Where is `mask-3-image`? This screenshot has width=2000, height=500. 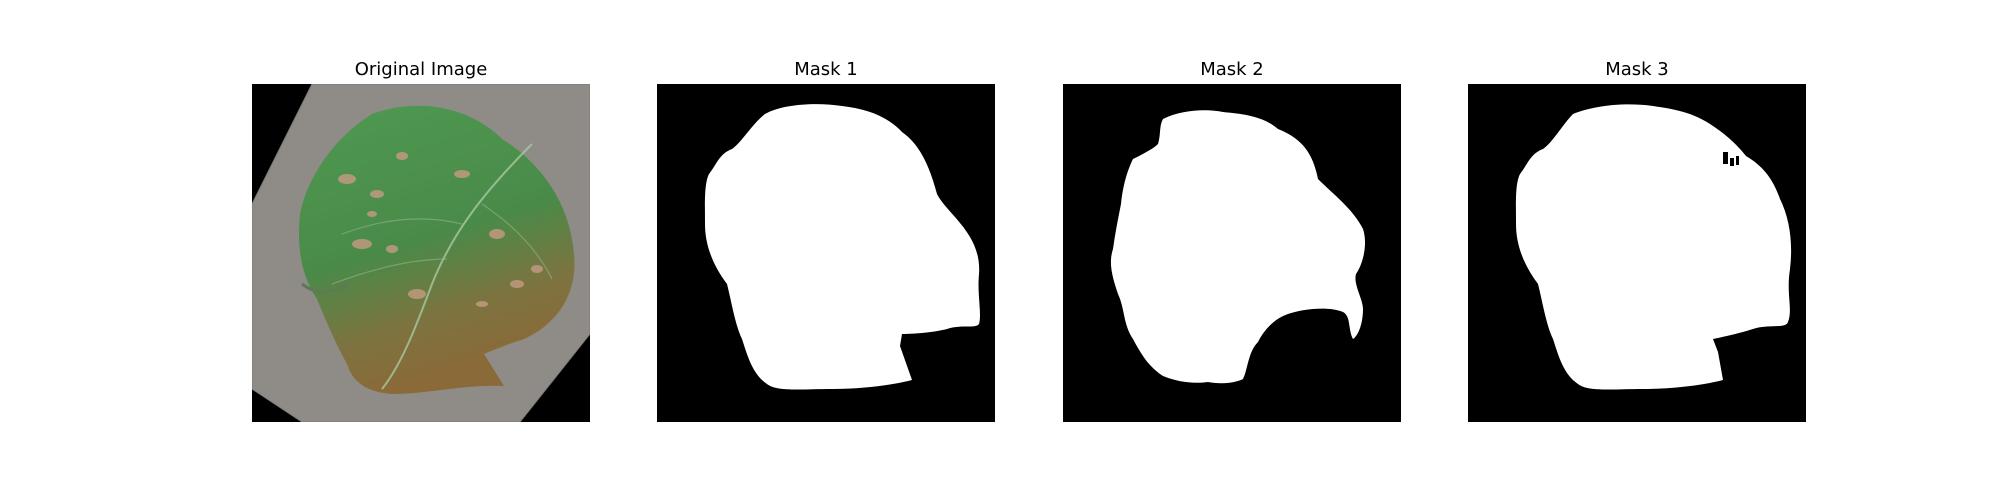 mask-3-image is located at coordinates (1637, 253).